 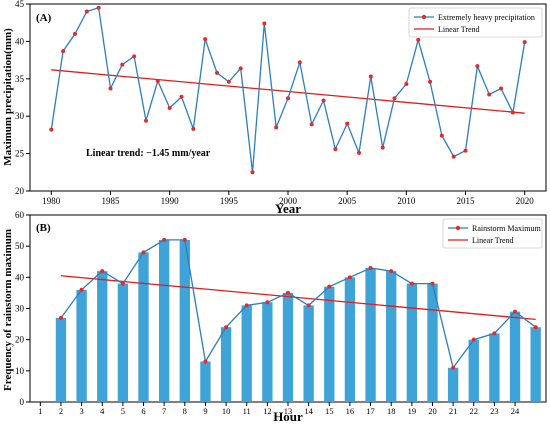 I want to click on panel-a-x-tick-label: 1980, so click(x=51, y=201).